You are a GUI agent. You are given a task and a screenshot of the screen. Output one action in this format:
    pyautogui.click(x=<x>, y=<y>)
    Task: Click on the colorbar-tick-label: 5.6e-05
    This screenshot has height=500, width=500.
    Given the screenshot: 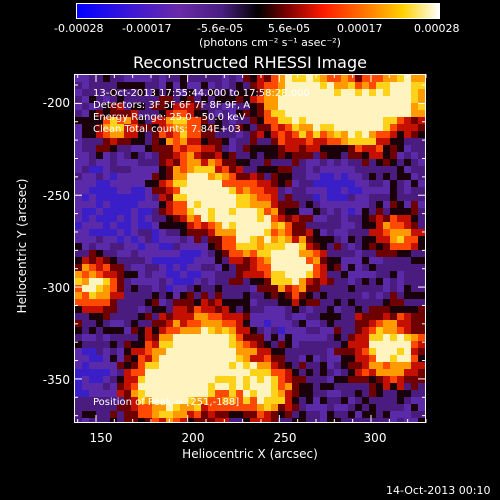 What is the action you would take?
    pyautogui.click(x=289, y=28)
    